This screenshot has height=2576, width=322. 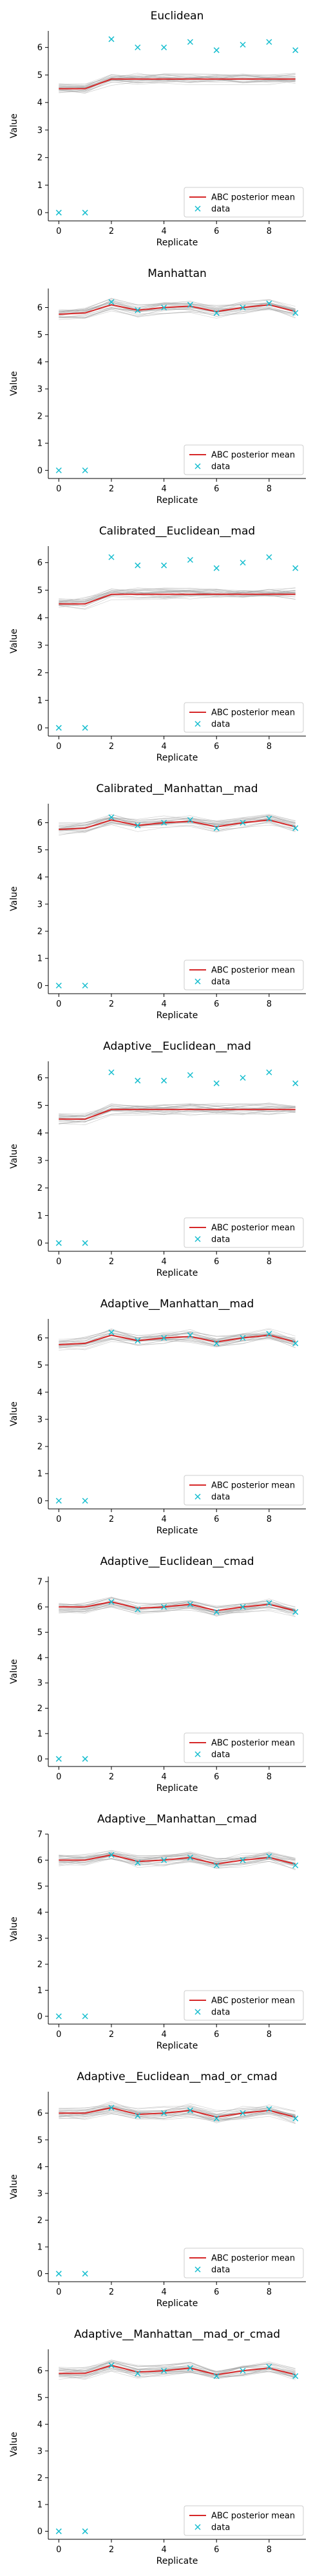 What do you see at coordinates (177, 500) in the screenshot?
I see `x-axis-label: Replicate` at bounding box center [177, 500].